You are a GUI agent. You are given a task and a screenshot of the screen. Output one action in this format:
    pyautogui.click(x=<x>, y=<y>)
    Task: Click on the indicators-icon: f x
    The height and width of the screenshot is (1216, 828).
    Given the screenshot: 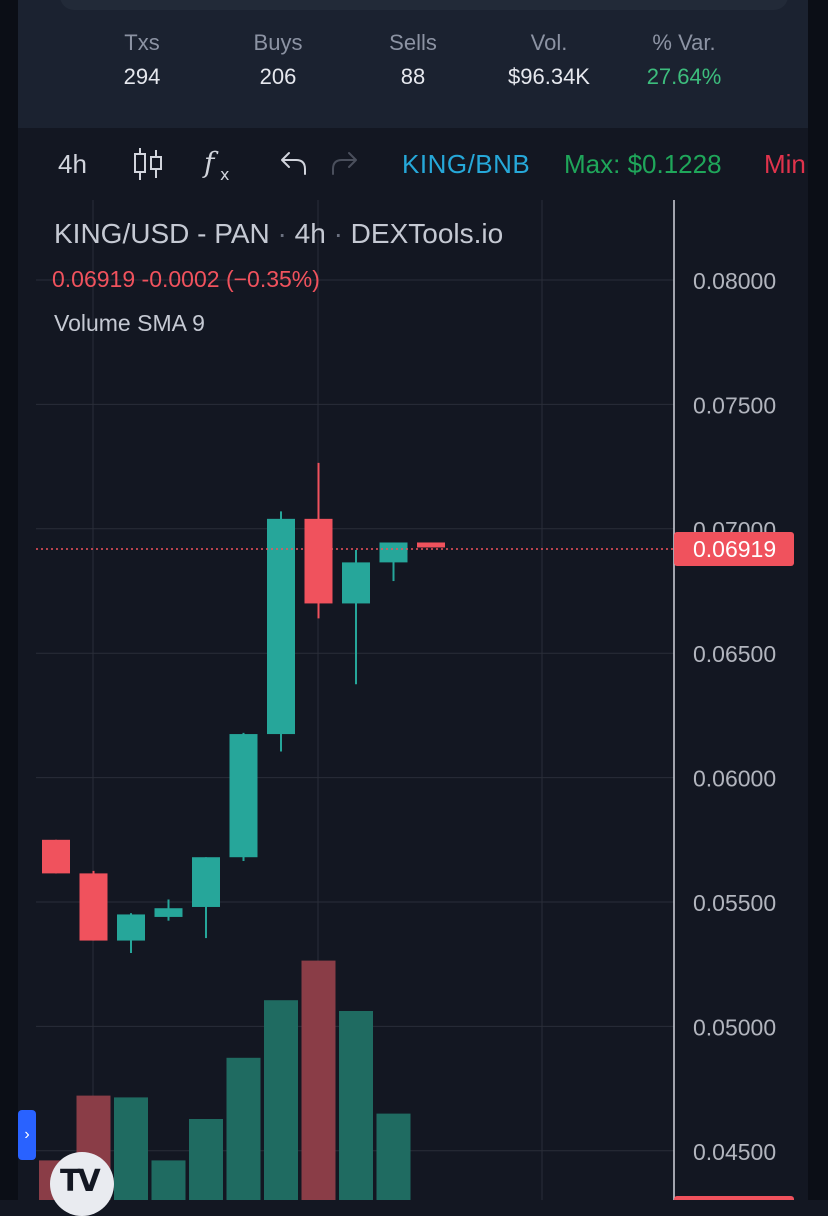 What is the action you would take?
    pyautogui.click(x=220, y=164)
    